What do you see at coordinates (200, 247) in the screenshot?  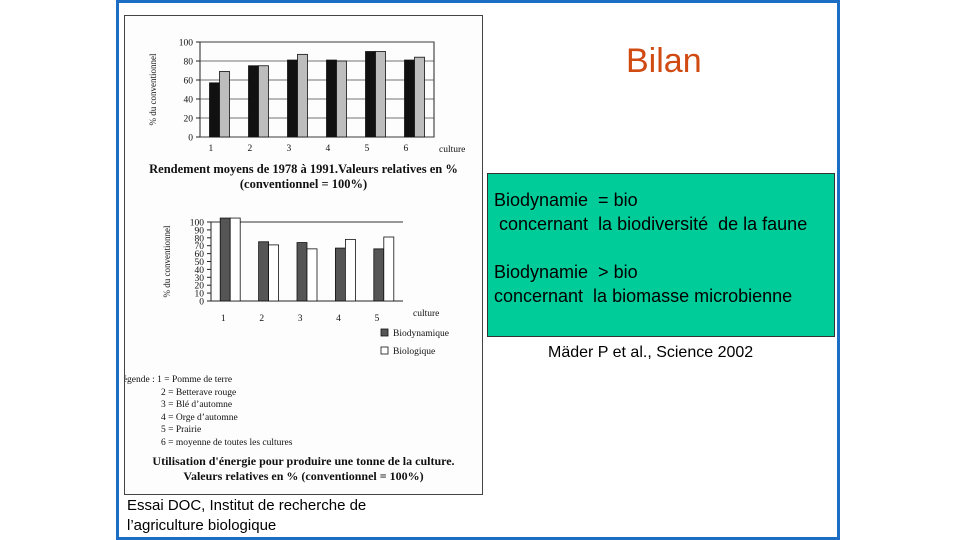 I see `y-tick-label: 70` at bounding box center [200, 247].